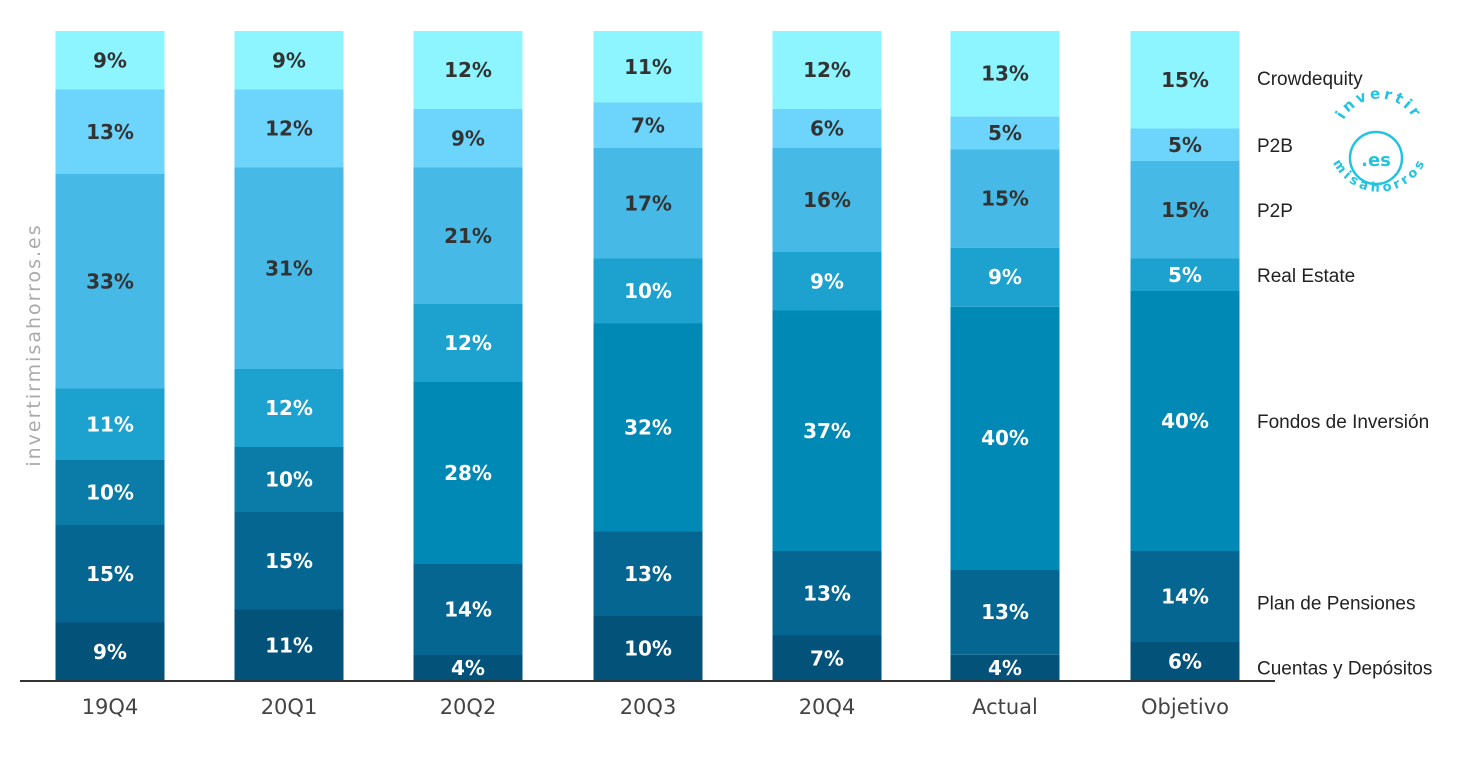 Image resolution: width=1477 pixels, height=758 pixels. What do you see at coordinates (1344, 669) in the screenshot?
I see `legend-entry: Cuentas y Depósitos` at bounding box center [1344, 669].